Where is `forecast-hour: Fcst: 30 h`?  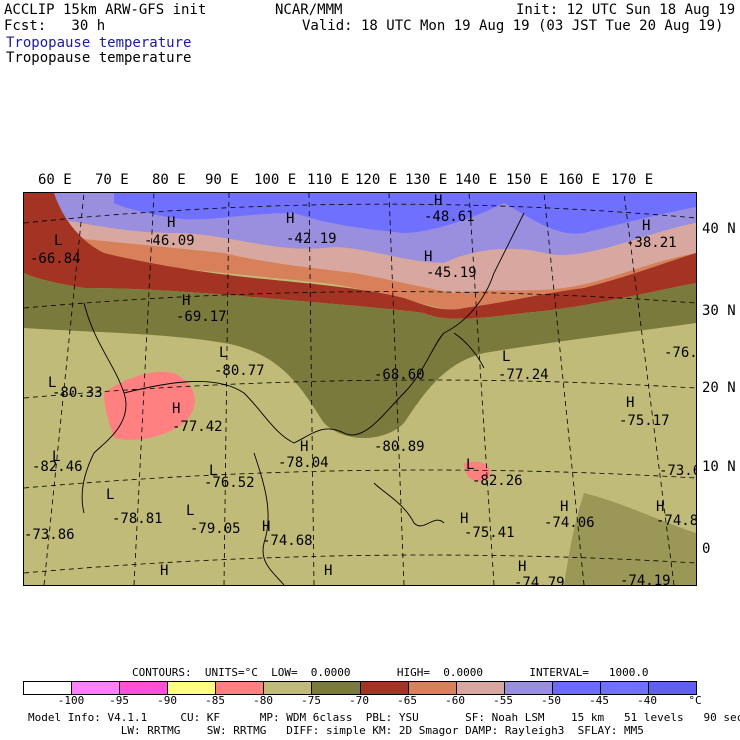
forecast-hour: Fcst: 30 h is located at coordinates (55, 26).